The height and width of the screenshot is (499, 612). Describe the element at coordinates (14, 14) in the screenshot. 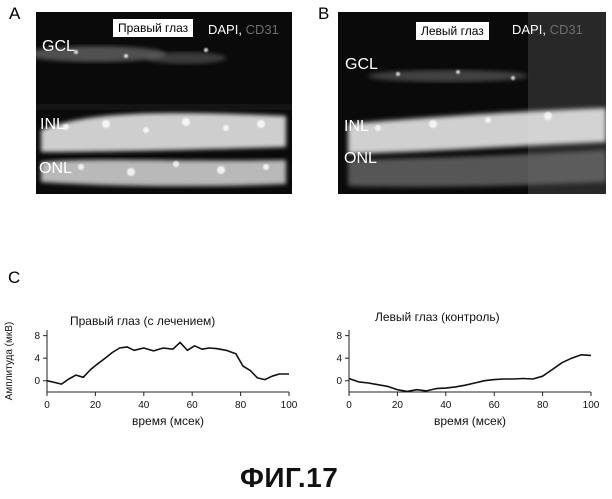

I see `panel-a-letter: A` at that location.